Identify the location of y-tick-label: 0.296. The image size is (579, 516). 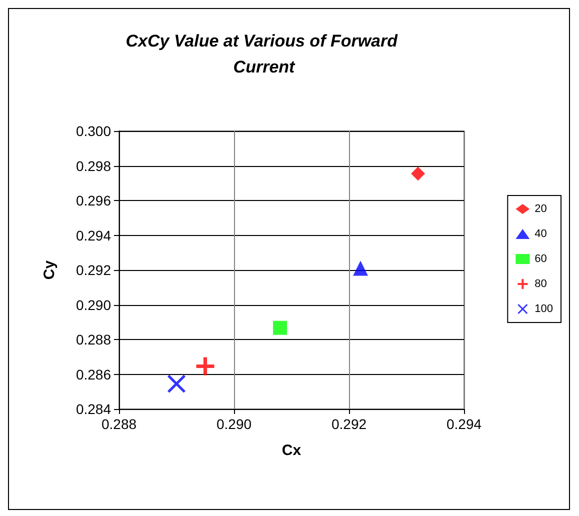
(94, 200).